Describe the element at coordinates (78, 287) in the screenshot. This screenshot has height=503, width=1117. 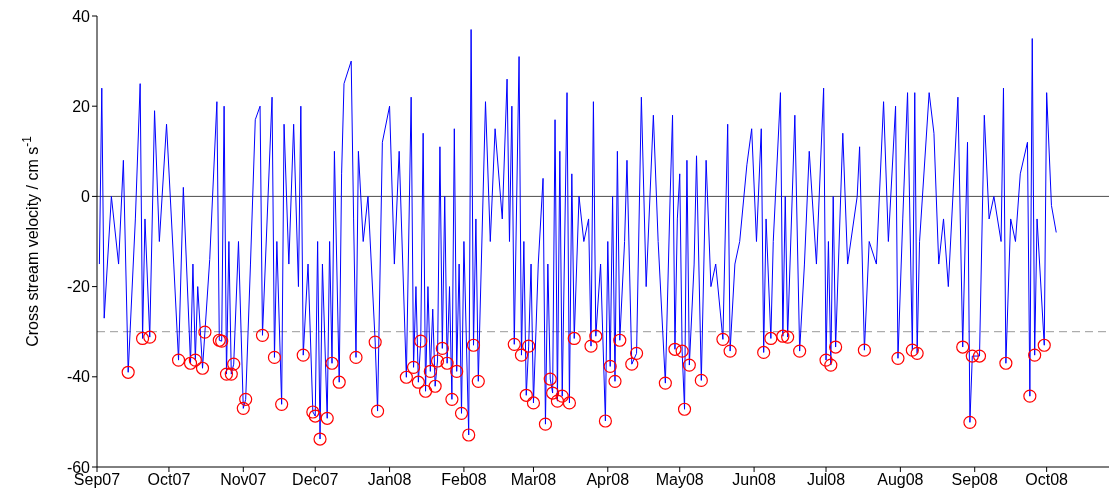
I see `y-tick-label: -20` at that location.